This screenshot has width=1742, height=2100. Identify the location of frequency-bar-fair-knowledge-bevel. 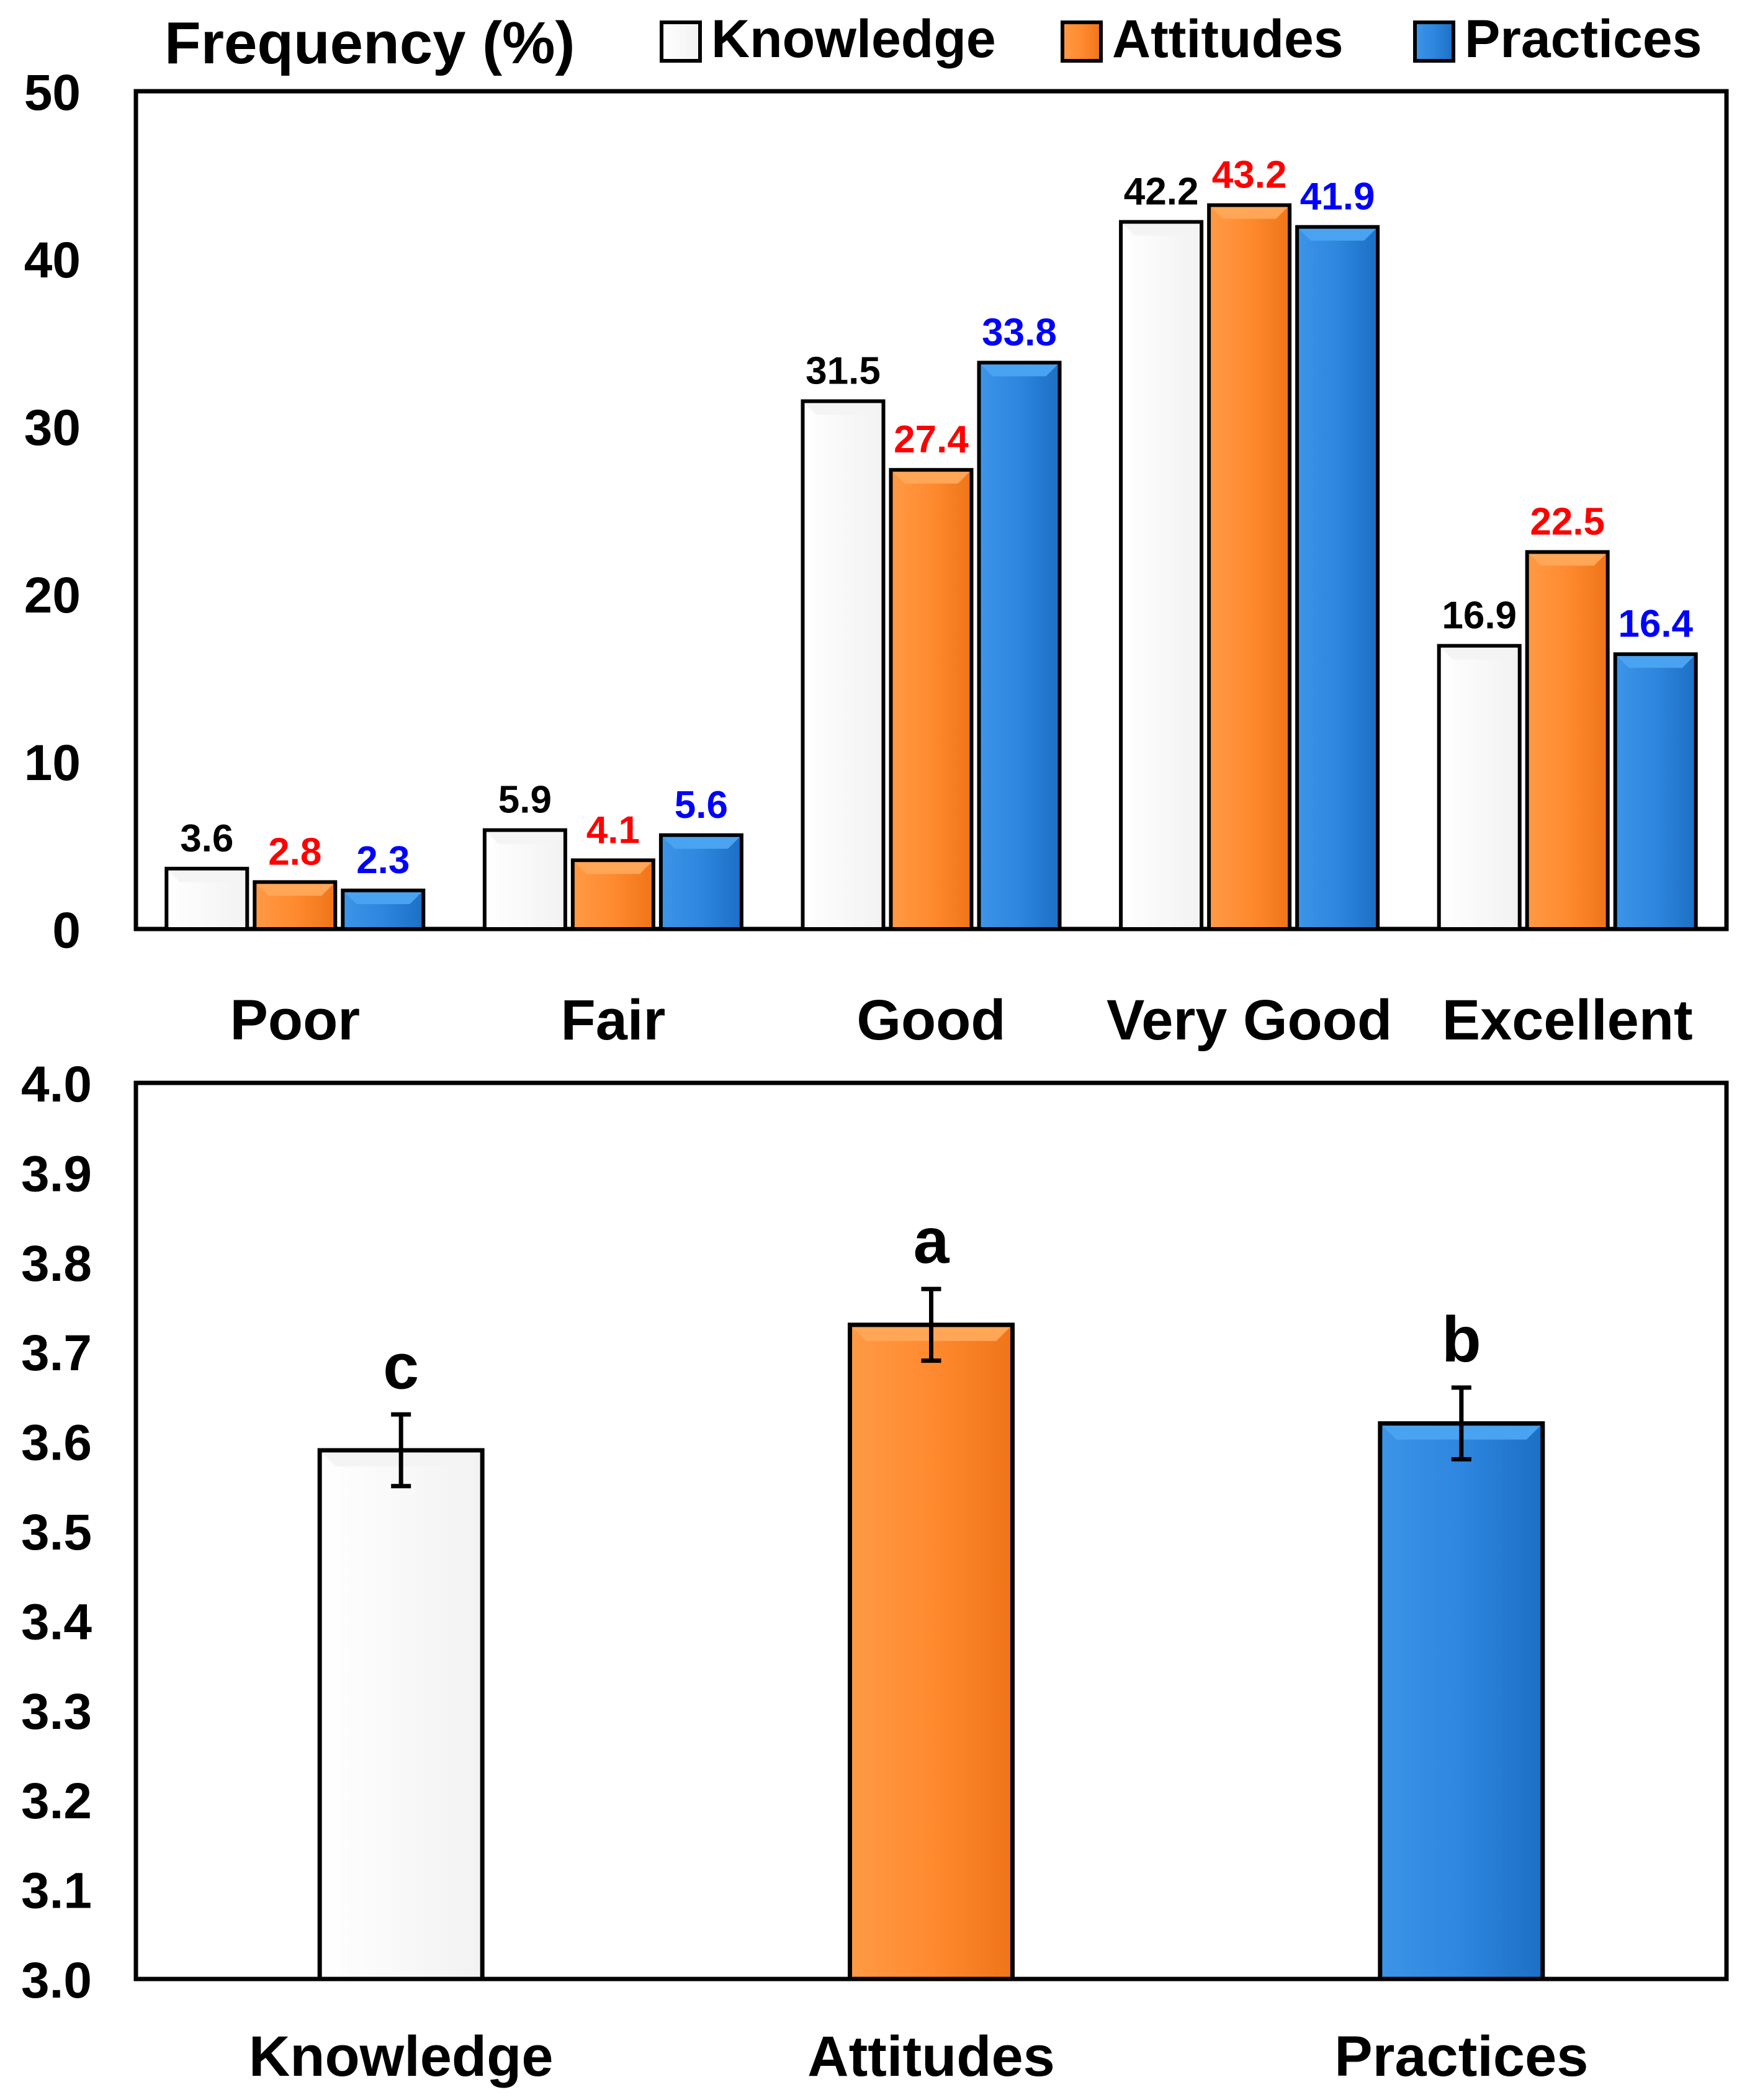
(524, 838).